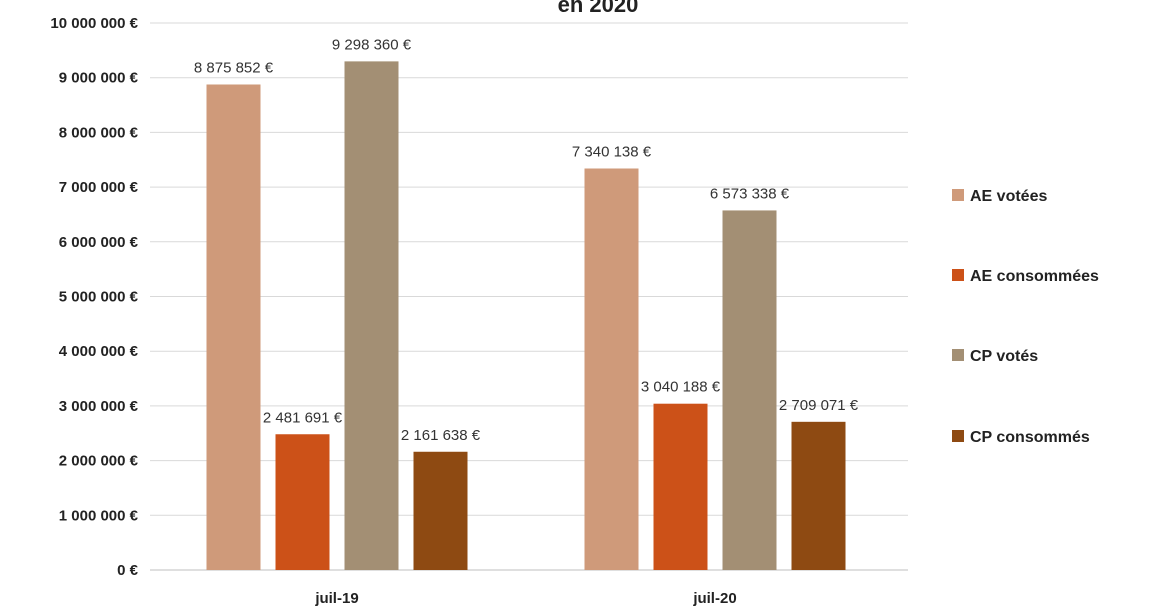 Image resolution: width=1173 pixels, height=610 pixels. What do you see at coordinates (99, 297) in the screenshot?
I see `y-tick-label: 5 000 000 €` at bounding box center [99, 297].